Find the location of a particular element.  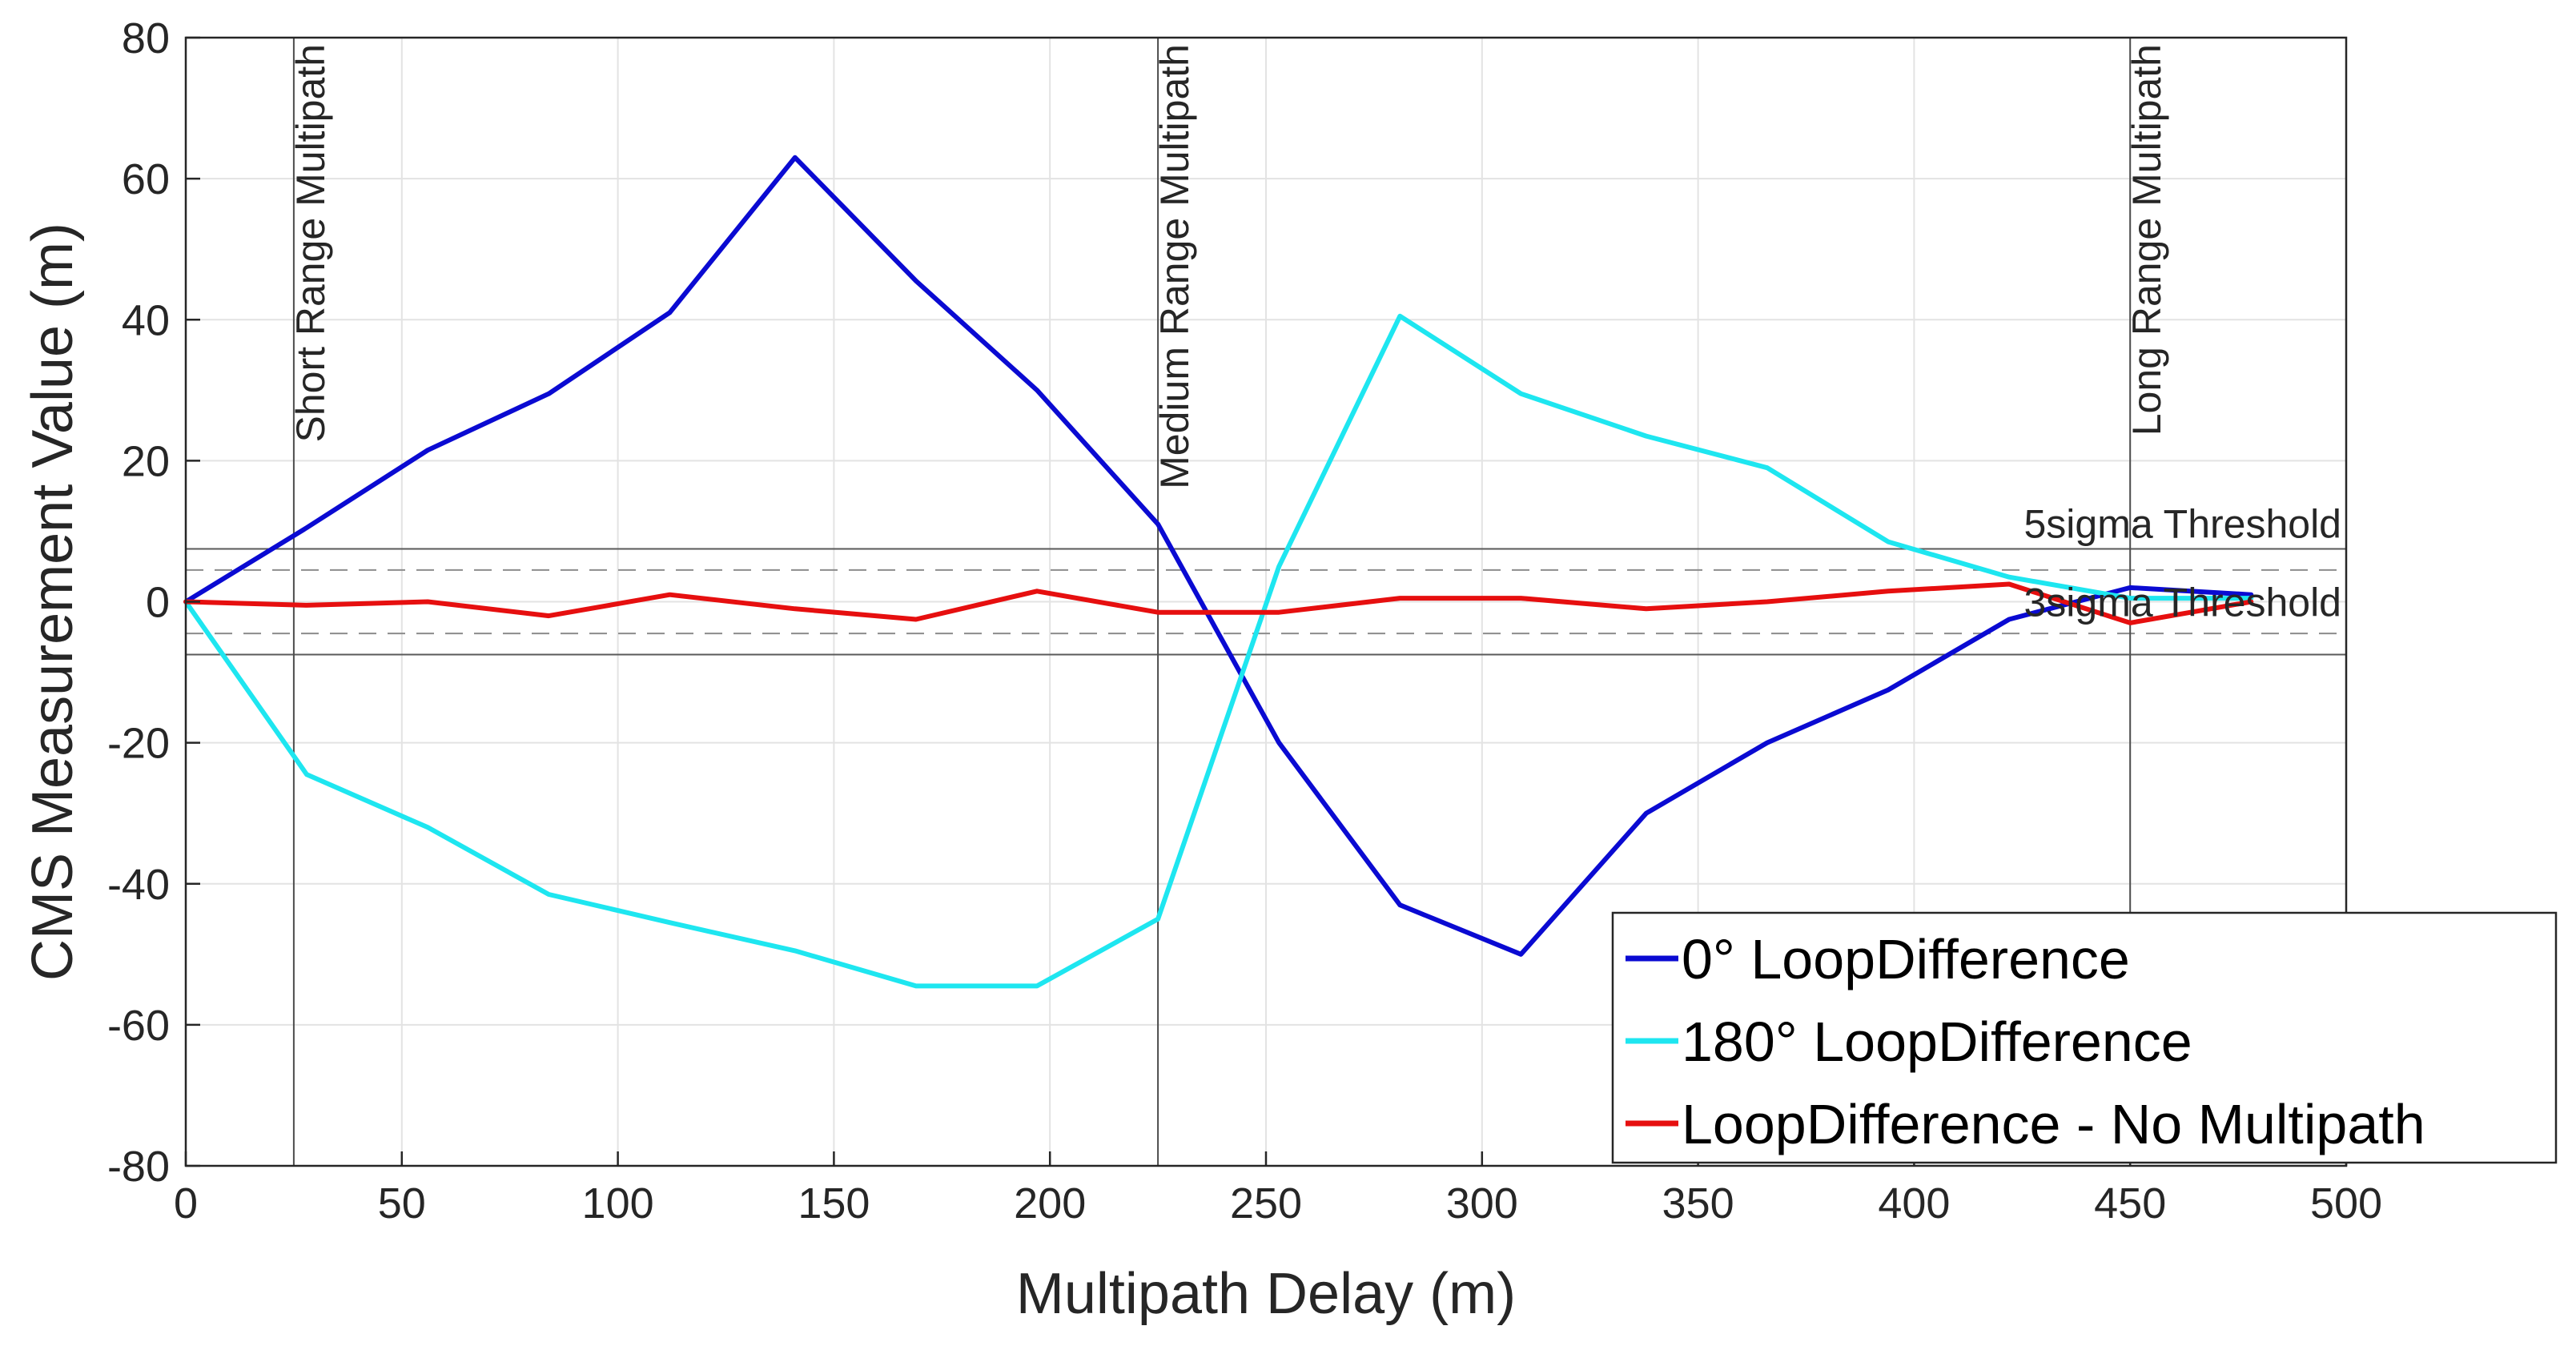

legend-entry-2: LoopDifference - No Multipath is located at coordinates (2053, 1124).